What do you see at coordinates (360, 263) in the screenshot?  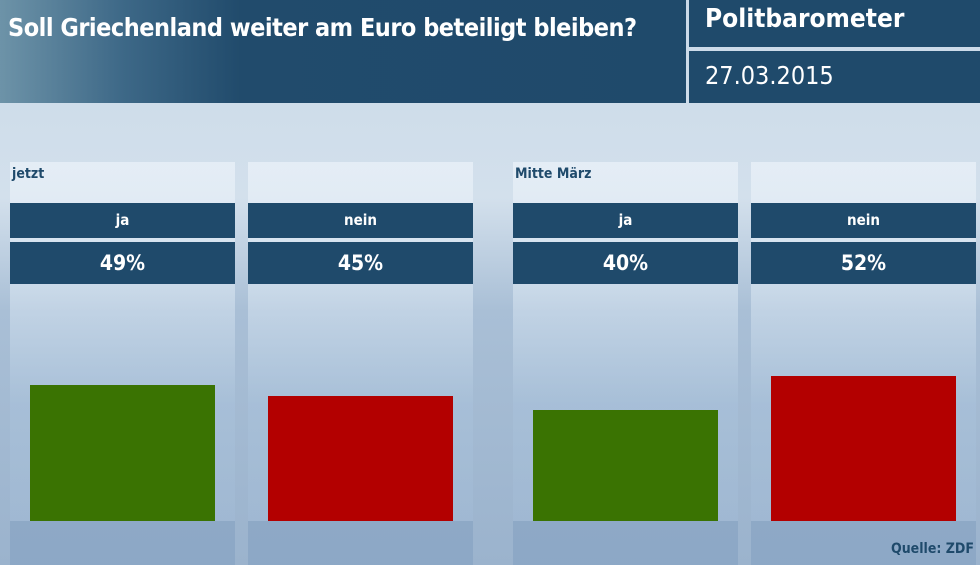 I see `value-label: 45%` at bounding box center [360, 263].